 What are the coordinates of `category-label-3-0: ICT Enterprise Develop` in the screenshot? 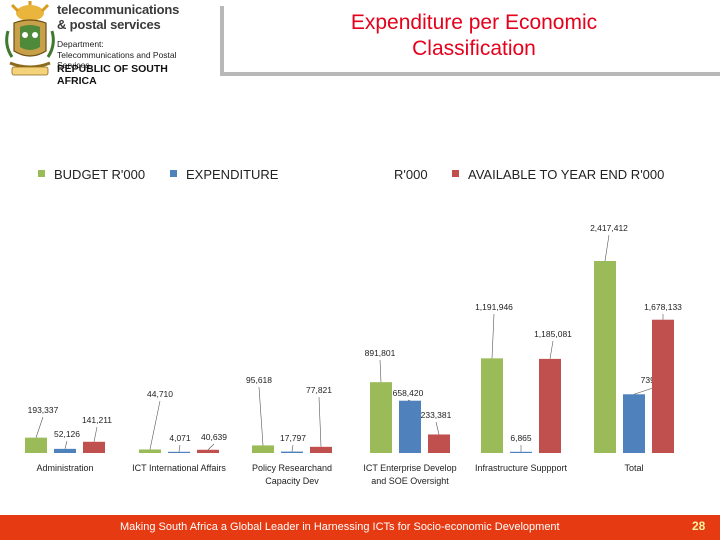 It's located at (409, 468).